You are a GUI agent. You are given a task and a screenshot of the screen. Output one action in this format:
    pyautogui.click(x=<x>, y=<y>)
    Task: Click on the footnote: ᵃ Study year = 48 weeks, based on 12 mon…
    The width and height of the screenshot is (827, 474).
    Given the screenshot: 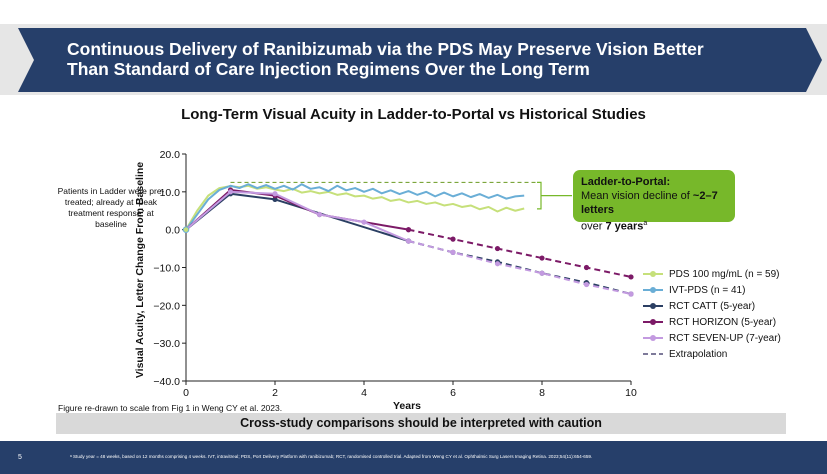 What is the action you would take?
    pyautogui.click(x=331, y=456)
    